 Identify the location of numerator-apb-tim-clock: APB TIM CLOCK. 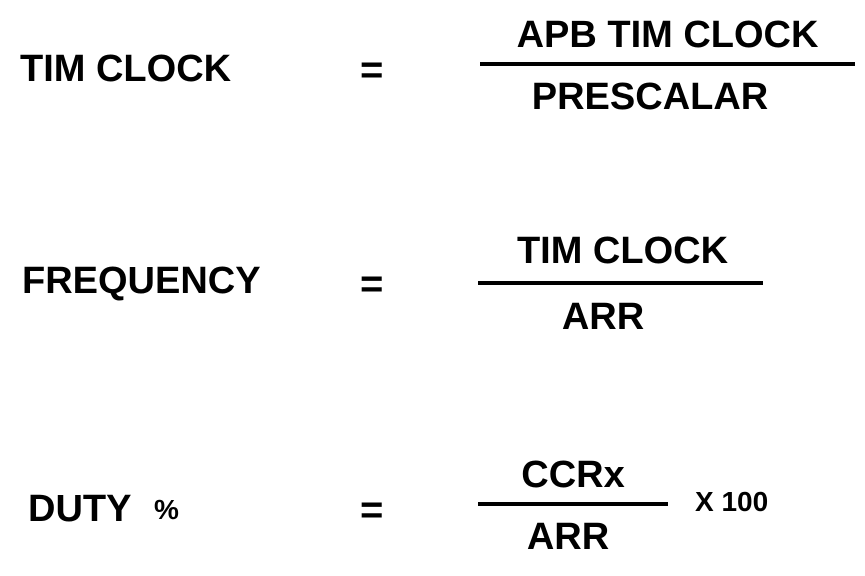
(667, 35).